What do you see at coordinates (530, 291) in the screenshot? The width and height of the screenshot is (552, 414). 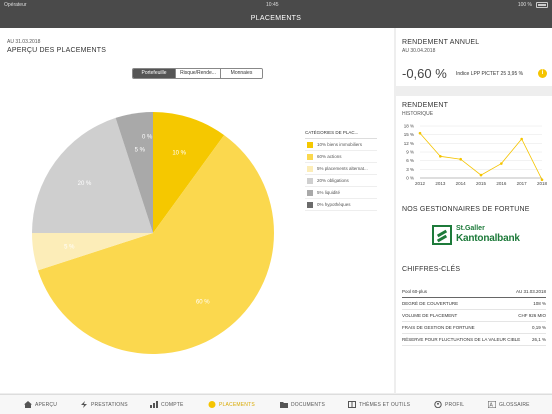 I see `kf-value: AU 31.03.2018` at bounding box center [530, 291].